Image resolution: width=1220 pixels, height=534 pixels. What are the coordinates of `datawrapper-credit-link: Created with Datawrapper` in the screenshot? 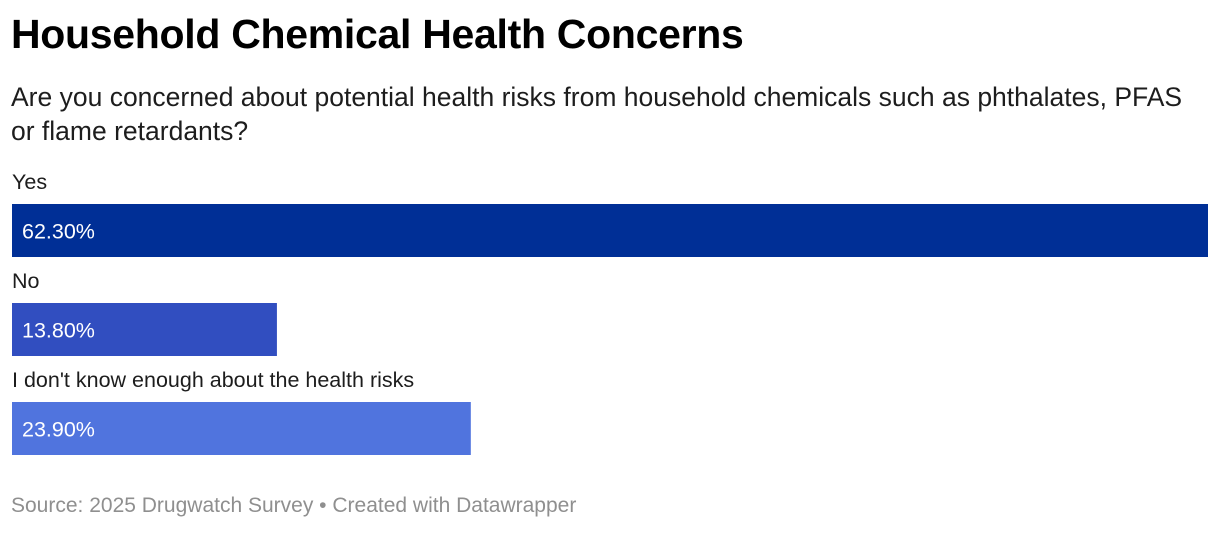 It's located at (454, 505).